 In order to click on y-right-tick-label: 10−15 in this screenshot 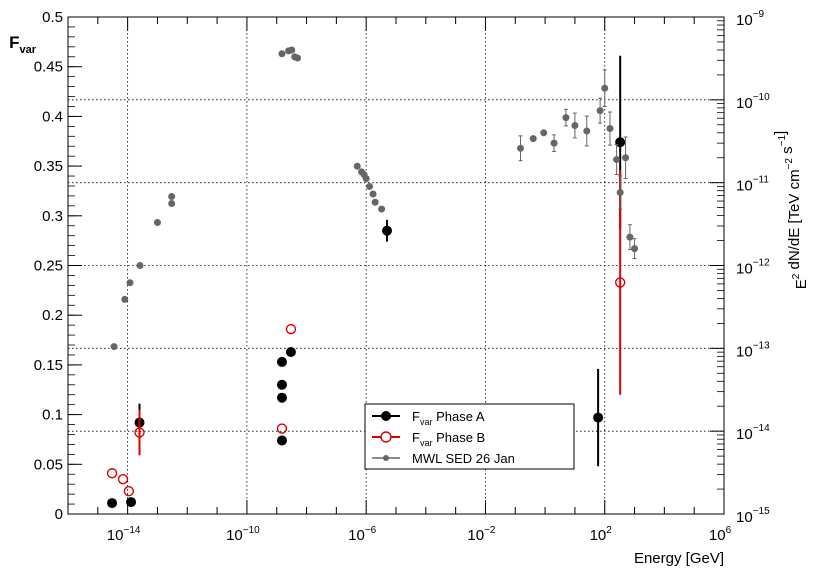, I will do `click(753, 516)`.